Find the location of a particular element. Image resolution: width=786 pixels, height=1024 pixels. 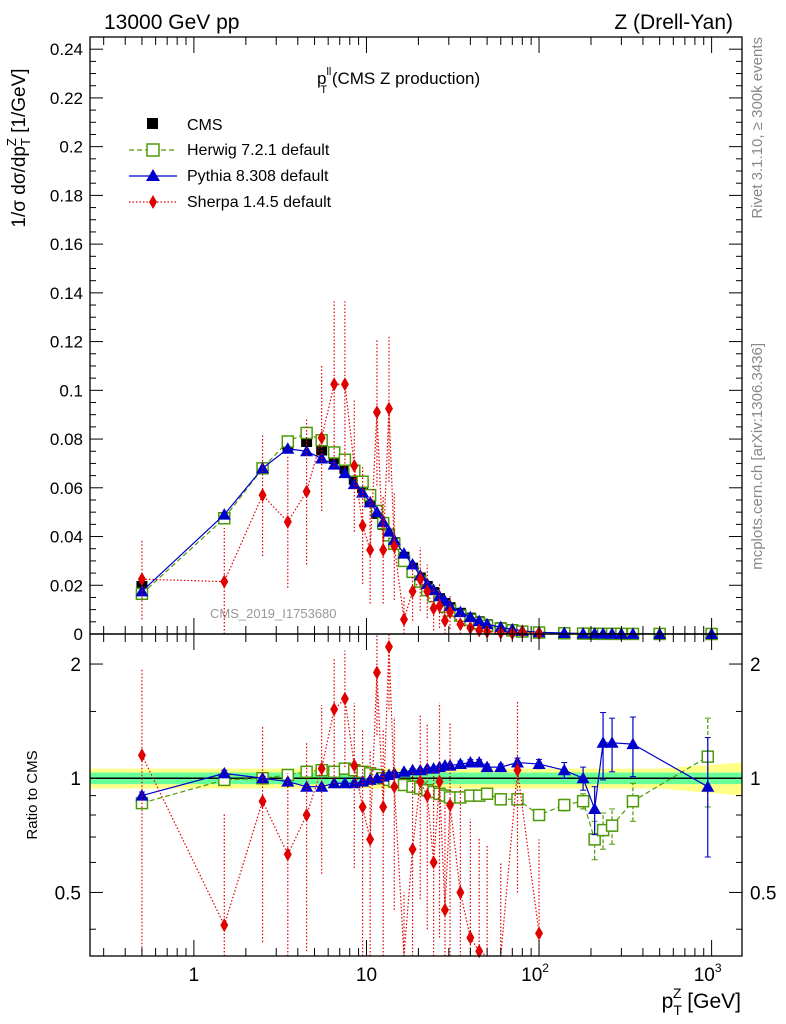

plot-title: pll T (CMS Z production) is located at coordinates (398, 81).